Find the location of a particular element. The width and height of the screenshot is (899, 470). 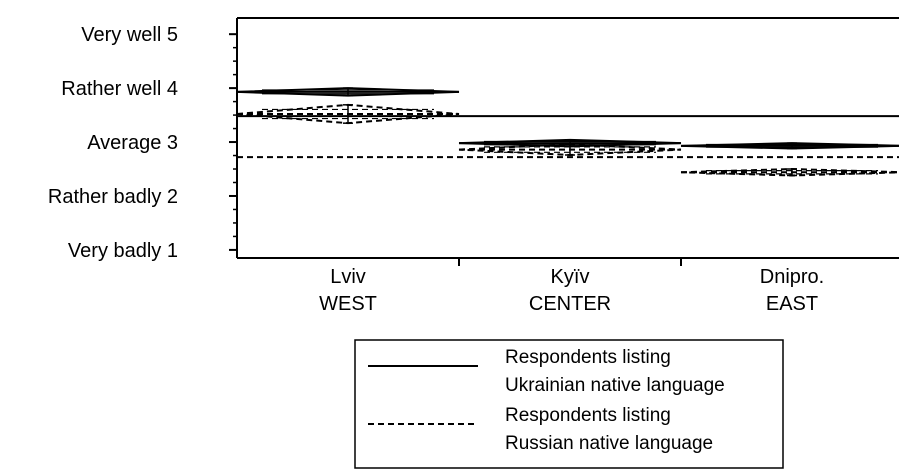

y-tick-label: Very badly 1 is located at coordinates (123, 251).